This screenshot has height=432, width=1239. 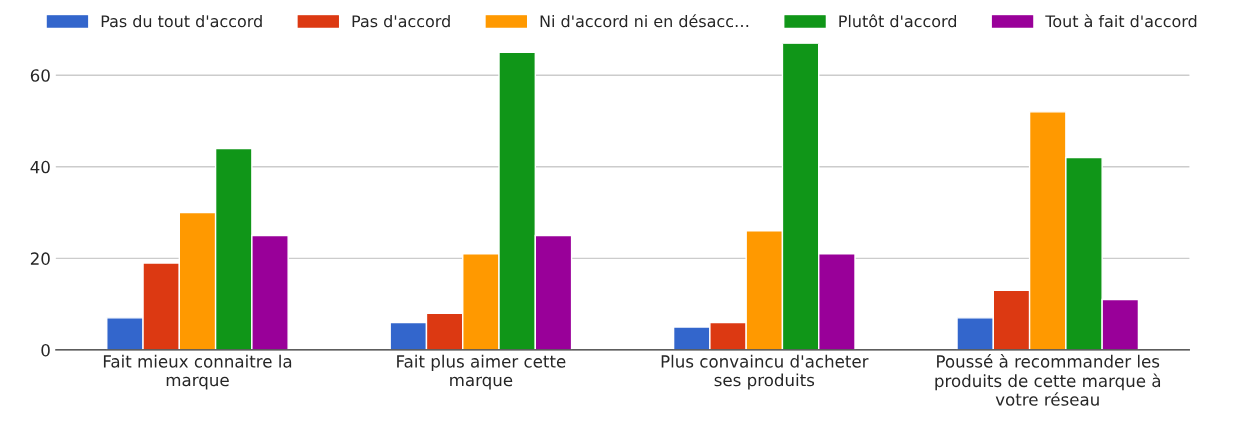 What do you see at coordinates (401, 21) in the screenshot?
I see `legend-label: Pas d'accord` at bounding box center [401, 21].